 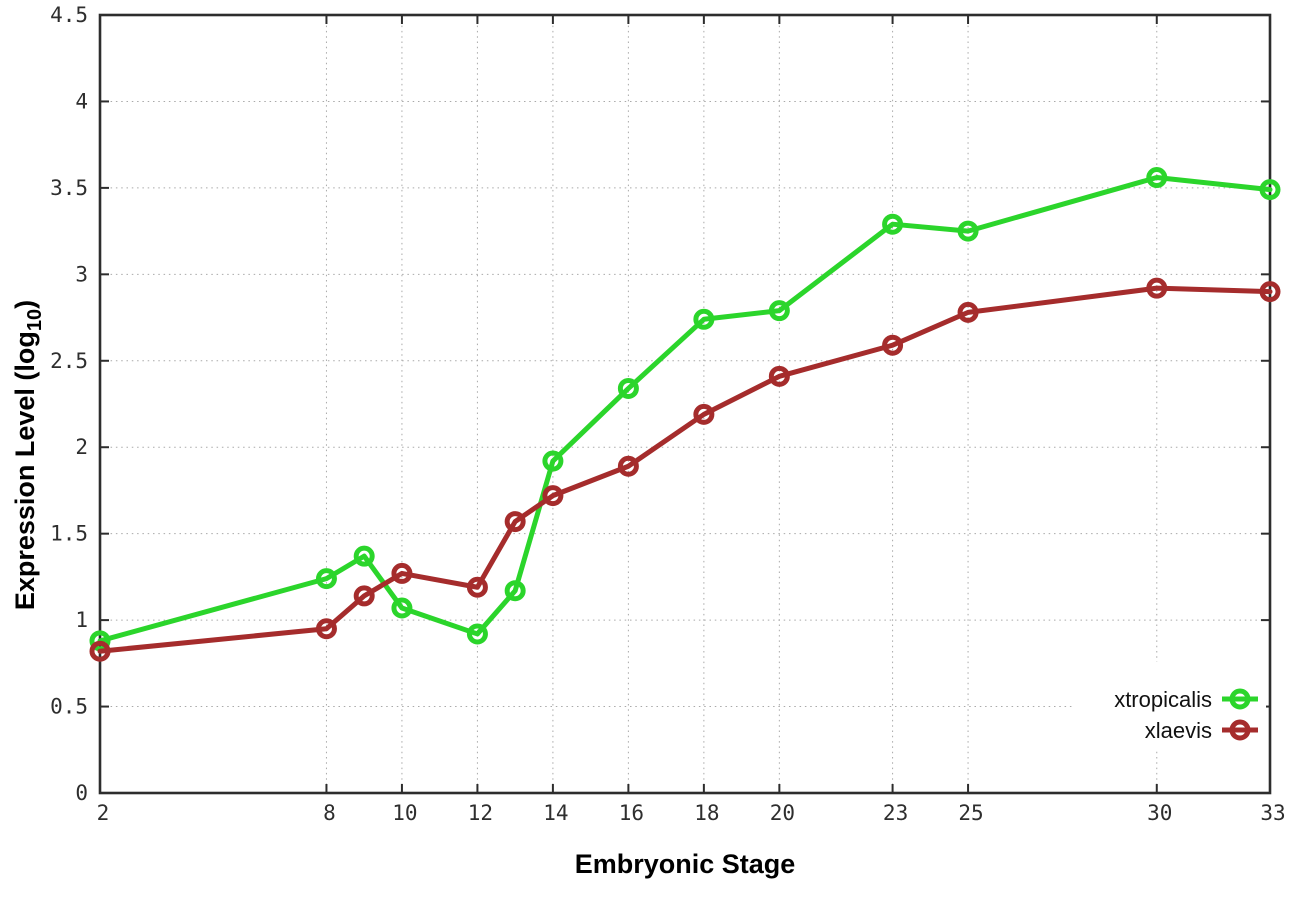 I want to click on x-tick-label: 14, so click(x=555, y=813).